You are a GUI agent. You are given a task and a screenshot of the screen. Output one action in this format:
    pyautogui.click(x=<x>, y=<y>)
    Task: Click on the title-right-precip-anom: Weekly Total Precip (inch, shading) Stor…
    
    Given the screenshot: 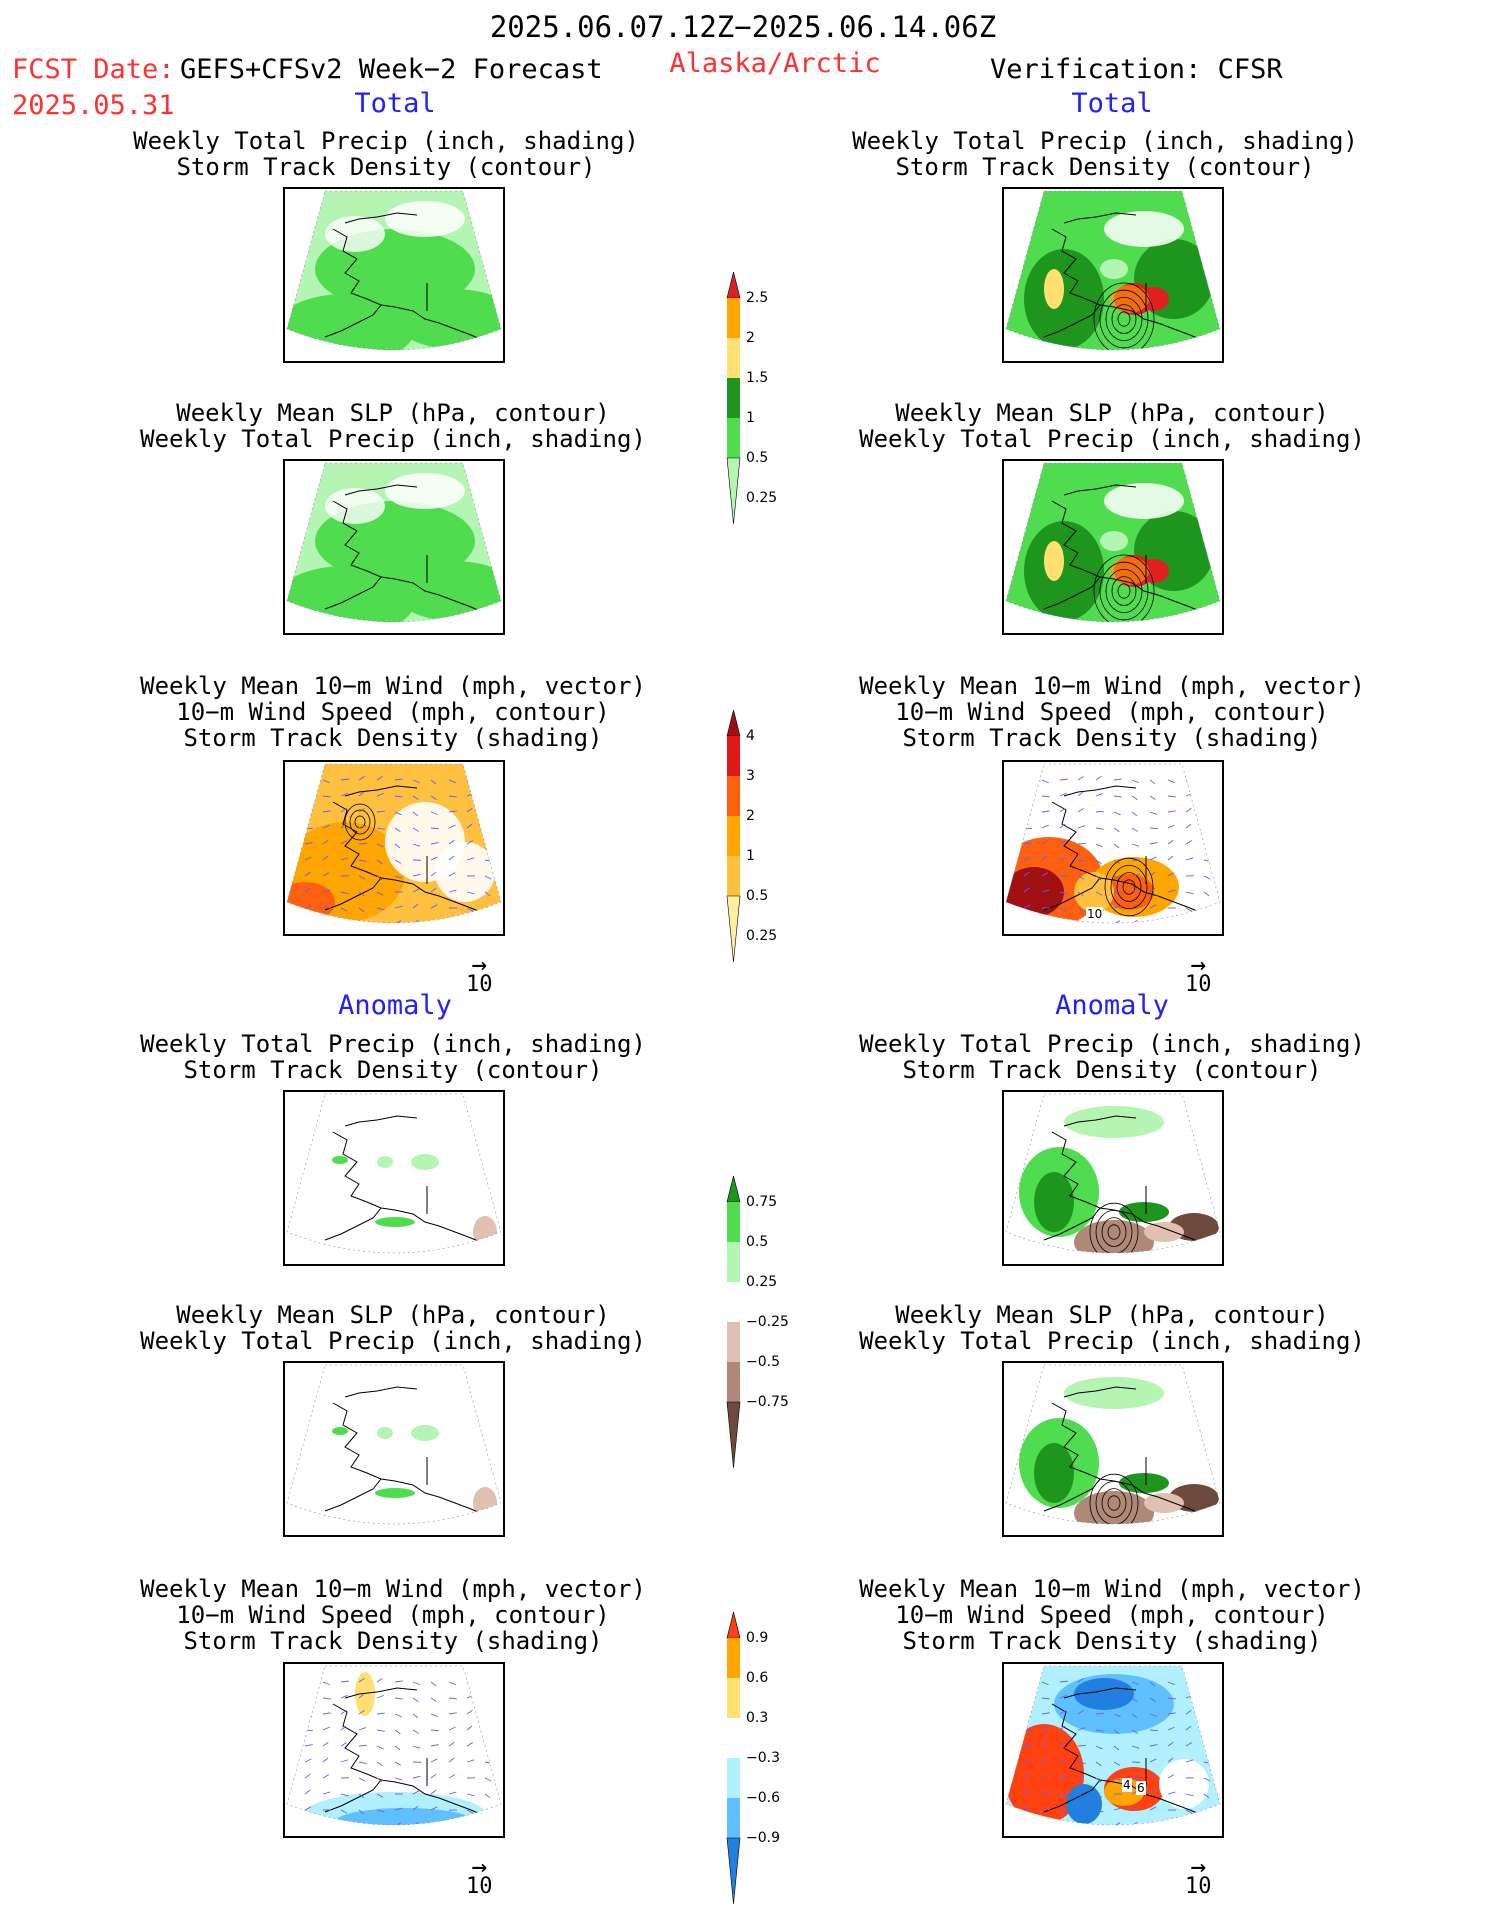 What is the action you would take?
    pyautogui.click(x=1112, y=1057)
    